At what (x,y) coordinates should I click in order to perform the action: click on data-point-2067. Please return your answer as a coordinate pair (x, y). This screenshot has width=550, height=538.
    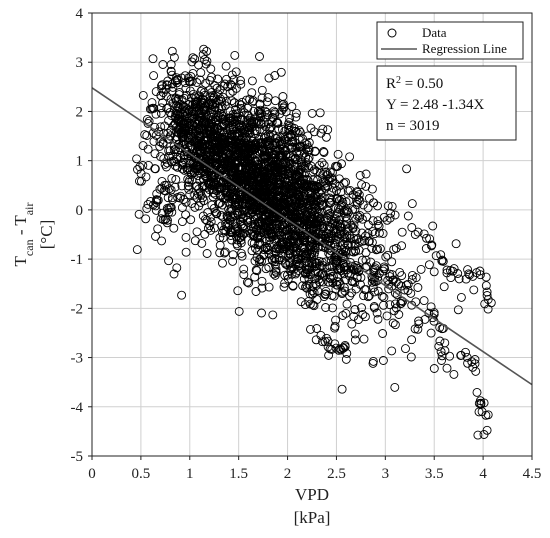
    Looking at the image, I should click on (246, 155).